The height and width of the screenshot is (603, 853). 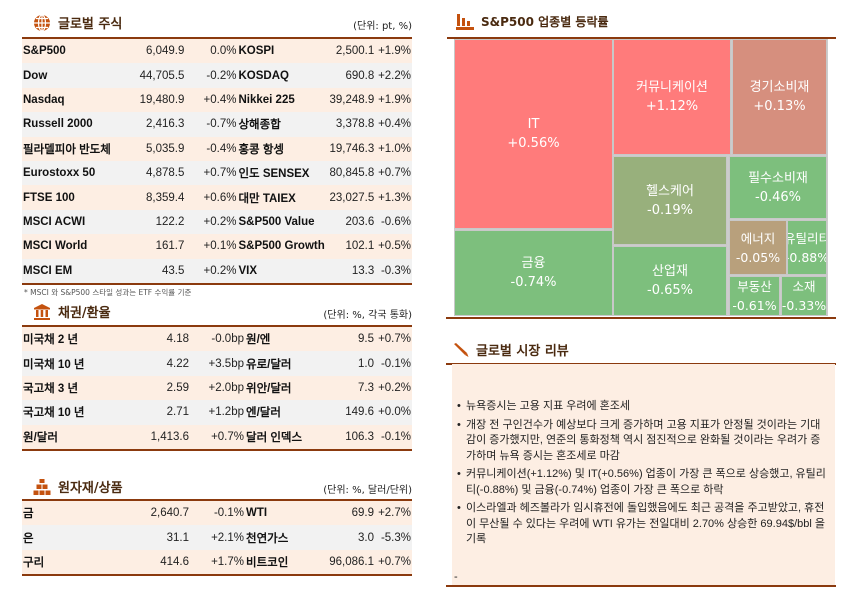 I want to click on change-cell: -0.1%, so click(x=228, y=513).